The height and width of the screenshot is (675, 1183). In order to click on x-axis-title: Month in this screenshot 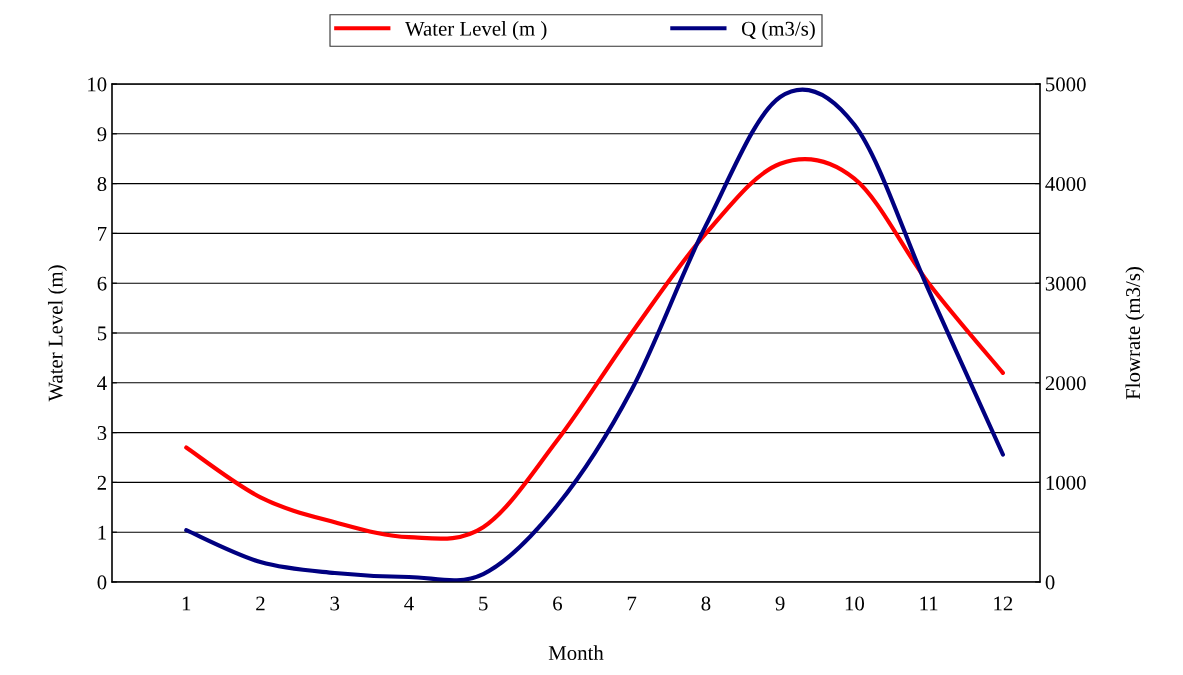, I will do `click(576, 652)`.